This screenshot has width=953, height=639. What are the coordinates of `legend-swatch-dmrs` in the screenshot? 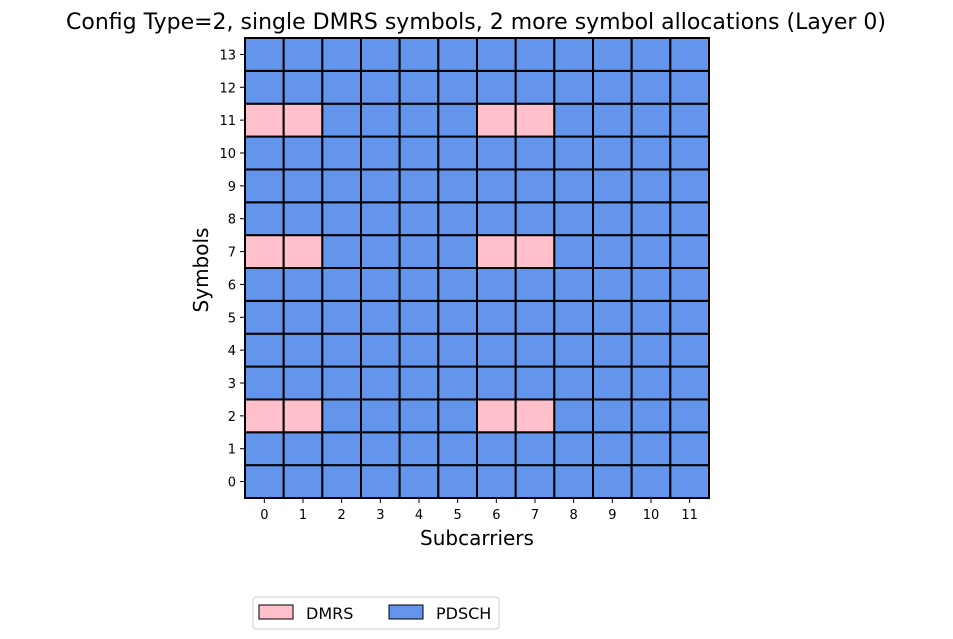 It's located at (276, 612).